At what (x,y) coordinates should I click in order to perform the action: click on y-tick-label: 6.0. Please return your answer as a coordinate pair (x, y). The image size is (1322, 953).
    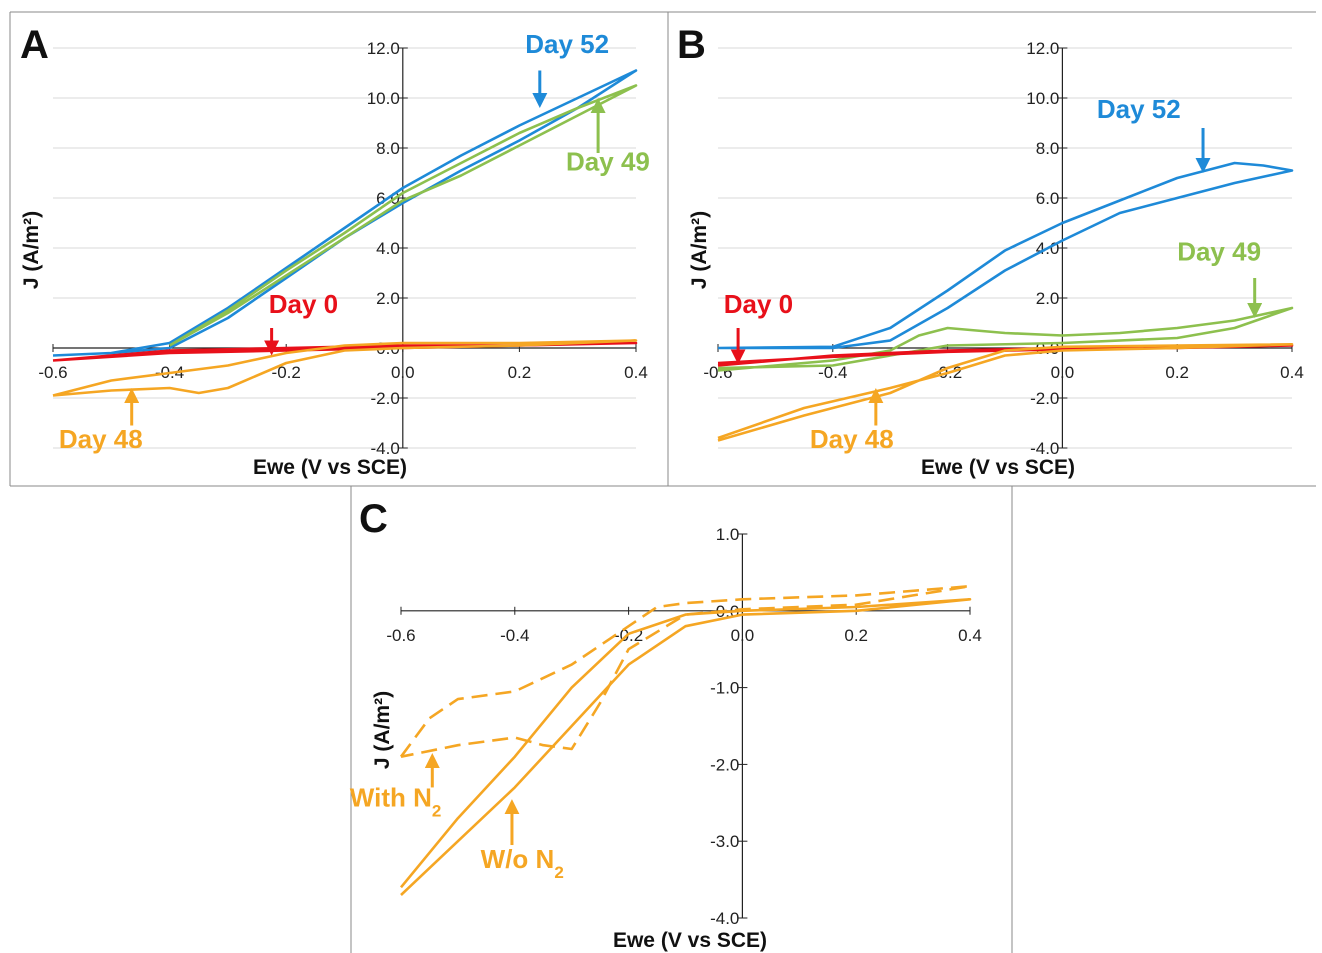
    Looking at the image, I should click on (1048, 198).